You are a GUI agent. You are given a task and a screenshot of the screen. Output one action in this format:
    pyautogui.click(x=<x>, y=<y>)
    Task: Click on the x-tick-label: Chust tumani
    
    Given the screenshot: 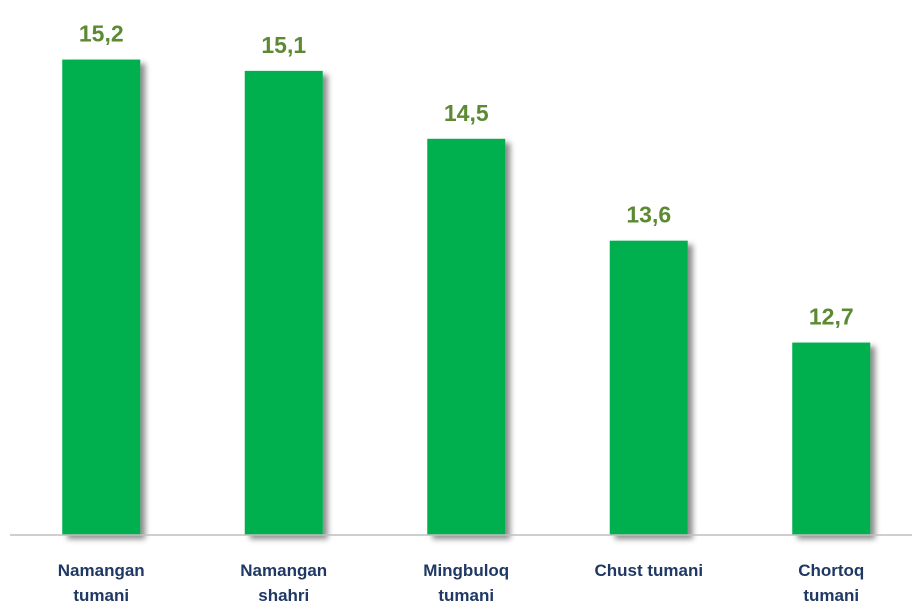 What is the action you would take?
    pyautogui.click(x=649, y=570)
    